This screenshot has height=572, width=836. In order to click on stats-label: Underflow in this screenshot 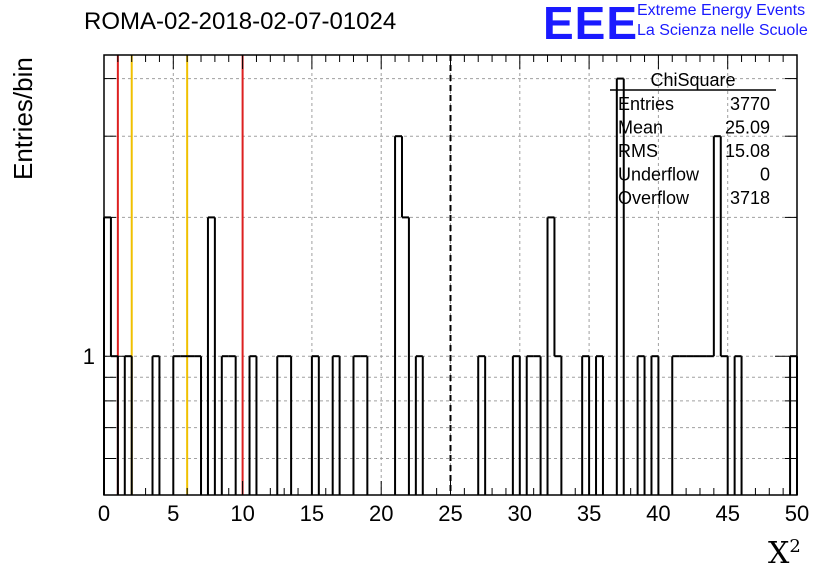, I will do `click(659, 175)`.